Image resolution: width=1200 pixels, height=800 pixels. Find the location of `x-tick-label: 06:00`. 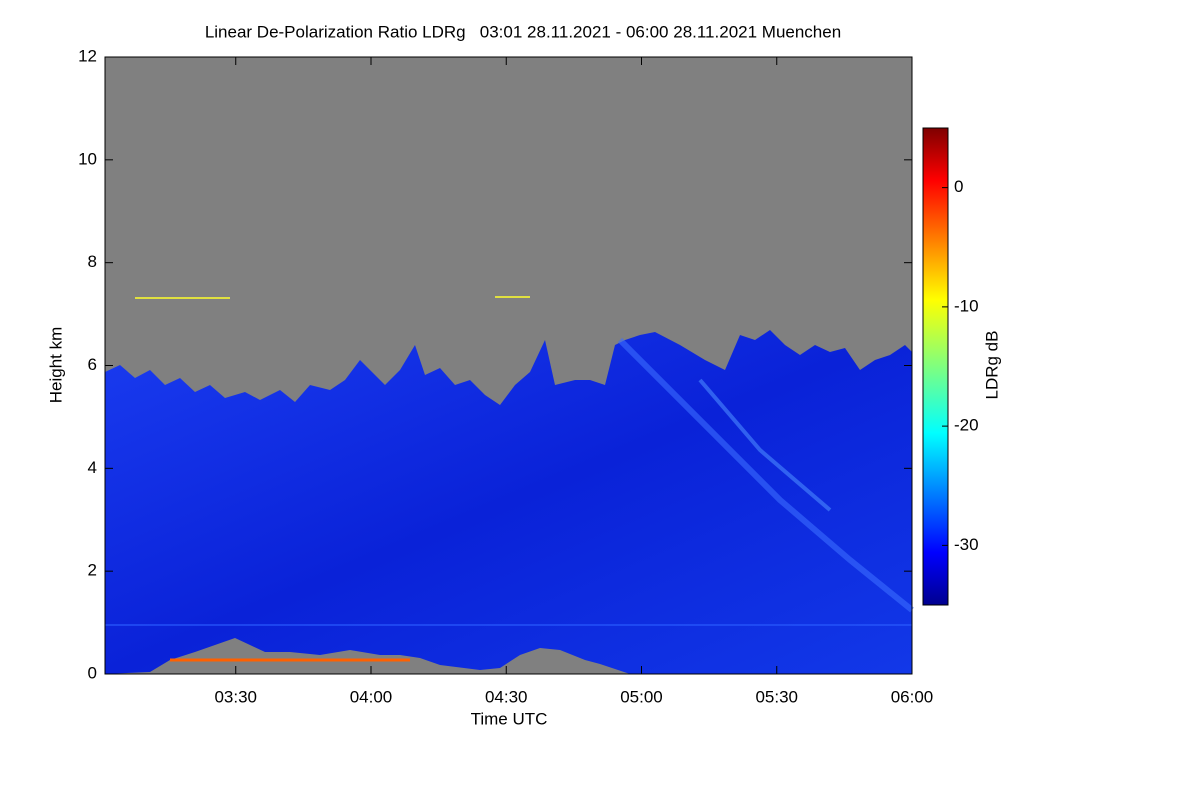

x-tick-label: 06:00 is located at coordinates (912, 696).